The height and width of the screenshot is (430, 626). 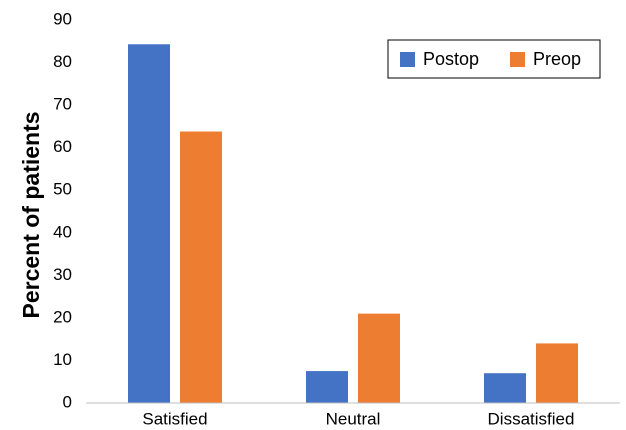 I want to click on y-tick-label: 40, so click(x=62, y=231).